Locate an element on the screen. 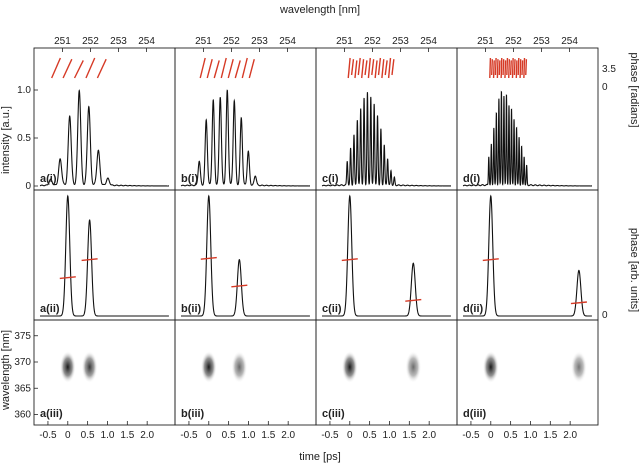  spectrum-panel-label: d(i) is located at coordinates (471, 179).